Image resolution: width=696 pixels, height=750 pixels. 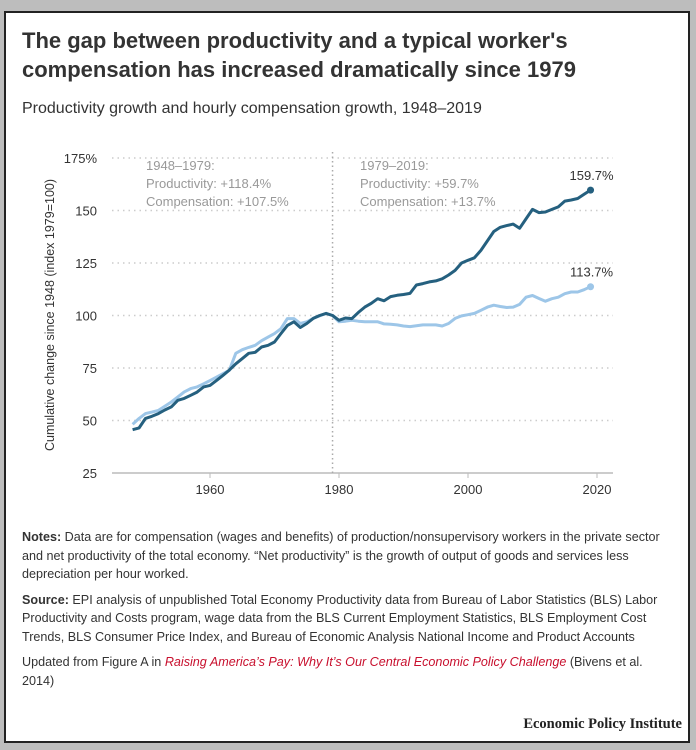 I want to click on y-tick-label: 150, so click(x=86, y=211).